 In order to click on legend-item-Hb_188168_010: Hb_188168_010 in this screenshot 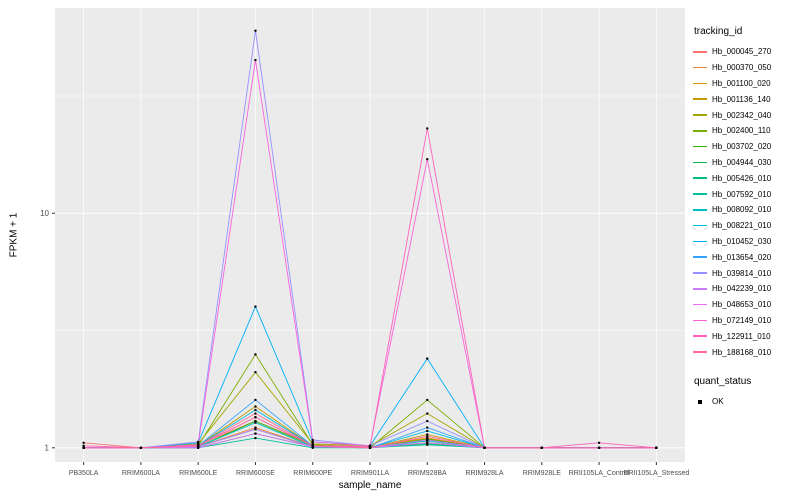, I will do `click(745, 352)`.